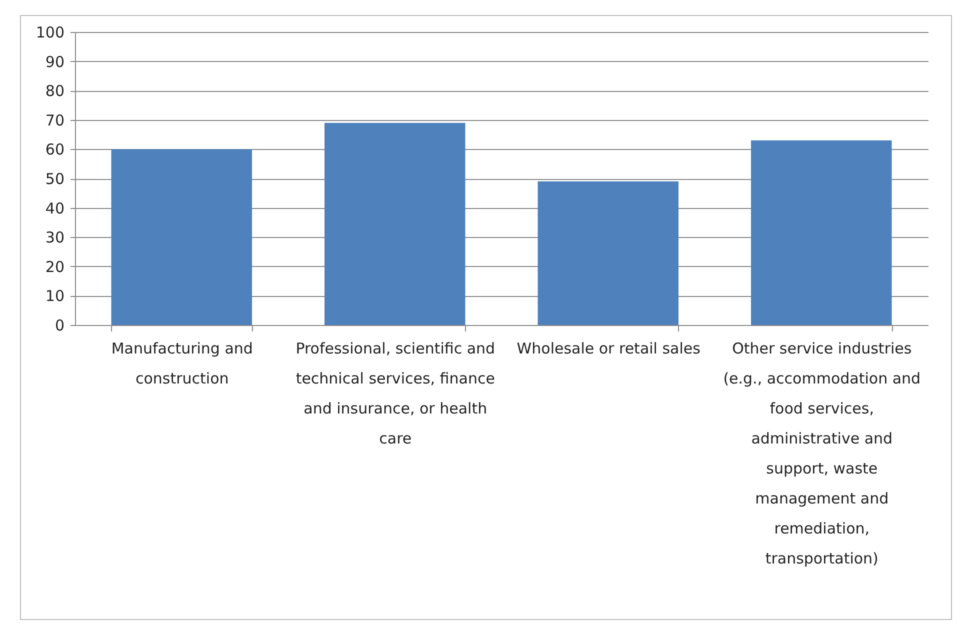 This screenshot has width=971, height=627. What do you see at coordinates (50, 33) in the screenshot?
I see `y-tick-label: 100` at bounding box center [50, 33].